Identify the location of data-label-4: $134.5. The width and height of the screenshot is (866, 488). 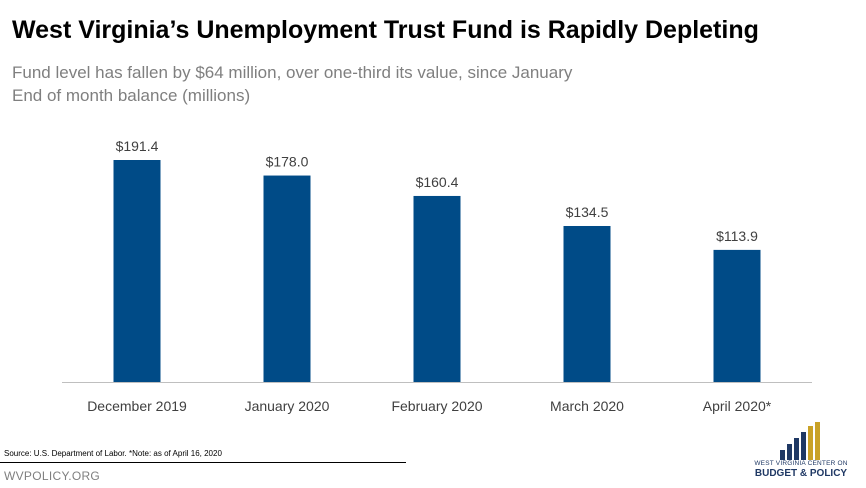
(587, 212).